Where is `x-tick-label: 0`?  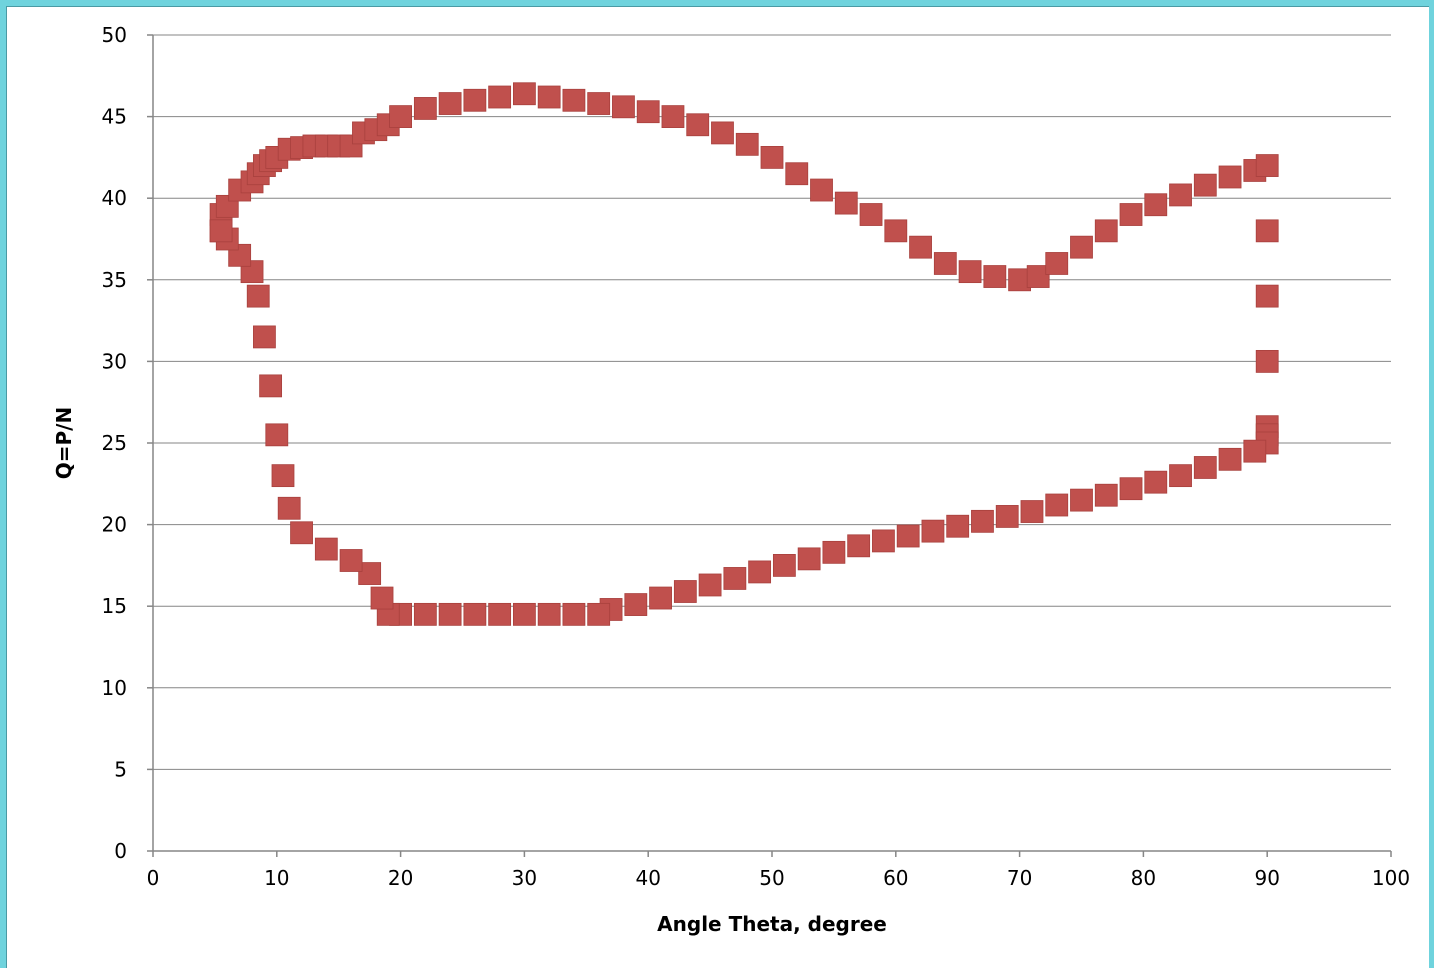
x-tick-label: 0 is located at coordinates (153, 878).